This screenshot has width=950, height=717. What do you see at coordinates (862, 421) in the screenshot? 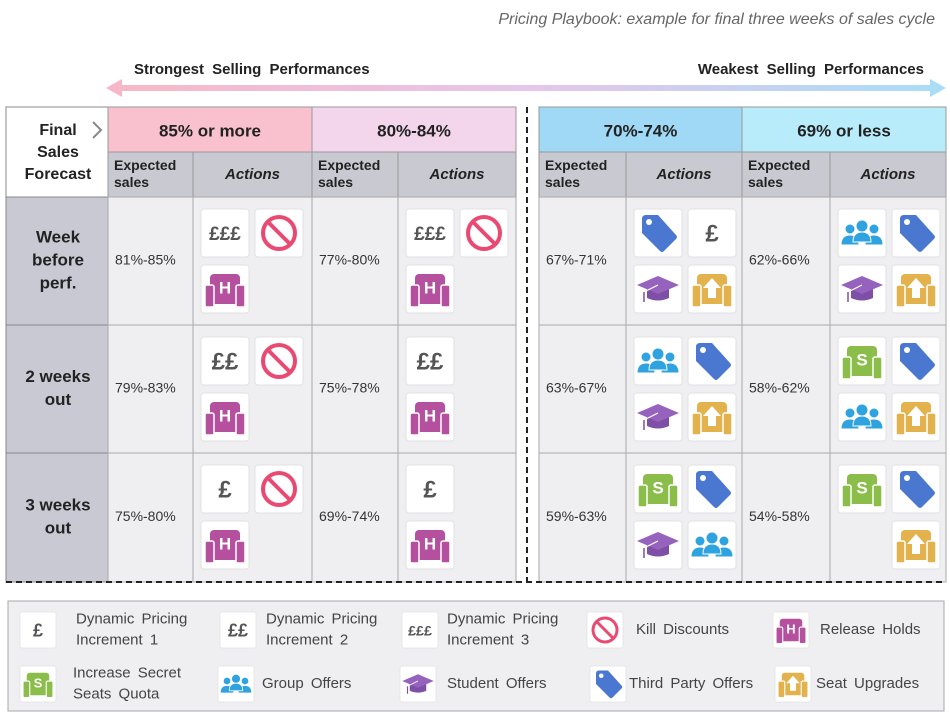
I see `body` at bounding box center [862, 421].